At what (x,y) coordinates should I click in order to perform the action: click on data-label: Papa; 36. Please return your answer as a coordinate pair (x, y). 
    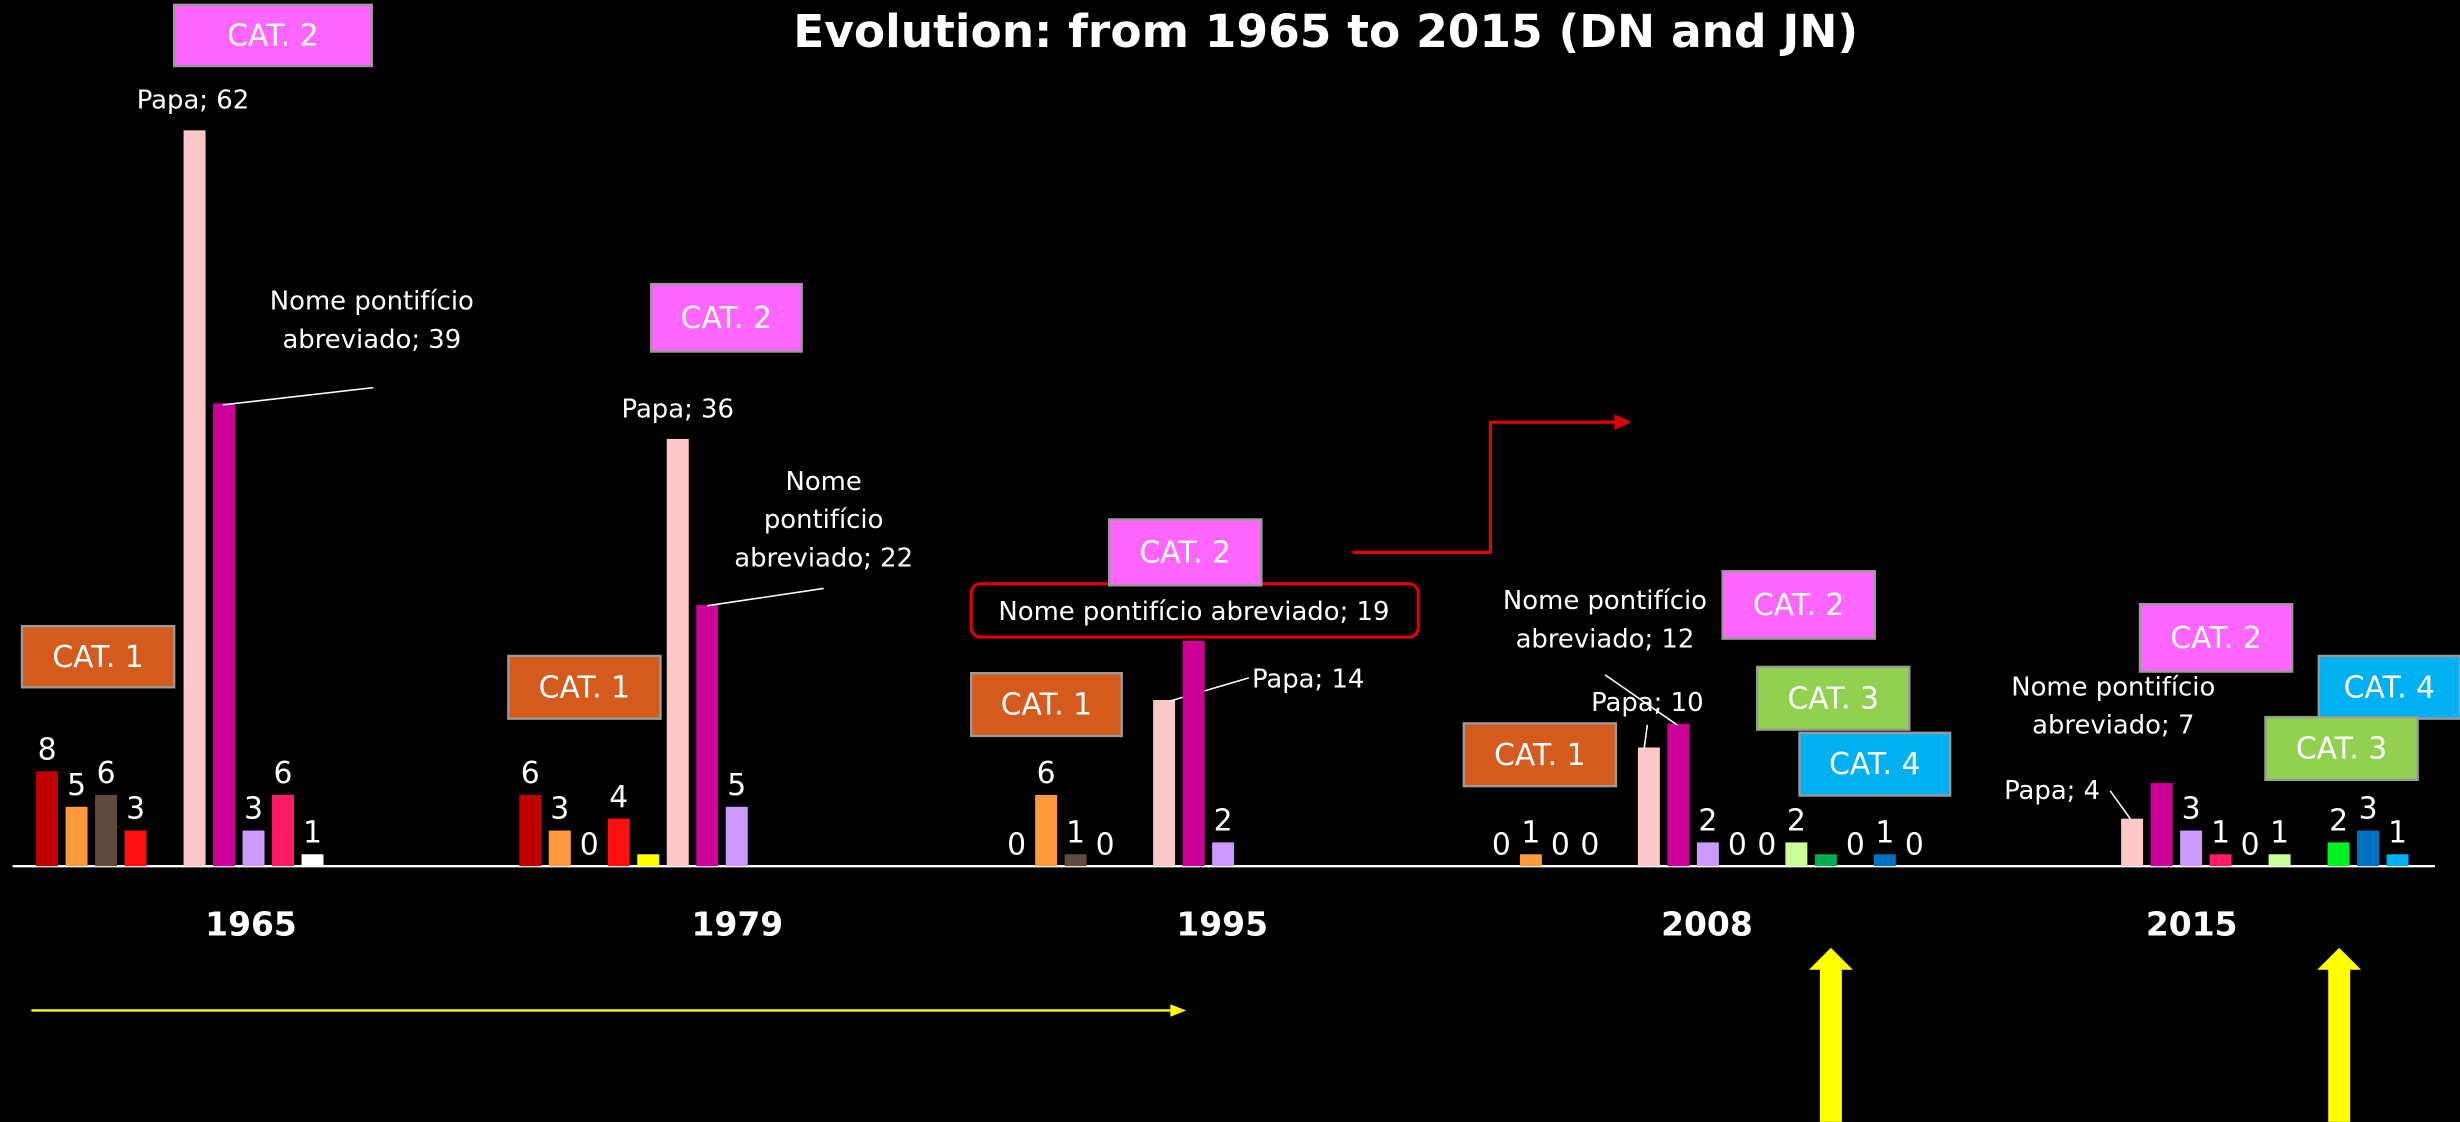
    Looking at the image, I should click on (678, 409).